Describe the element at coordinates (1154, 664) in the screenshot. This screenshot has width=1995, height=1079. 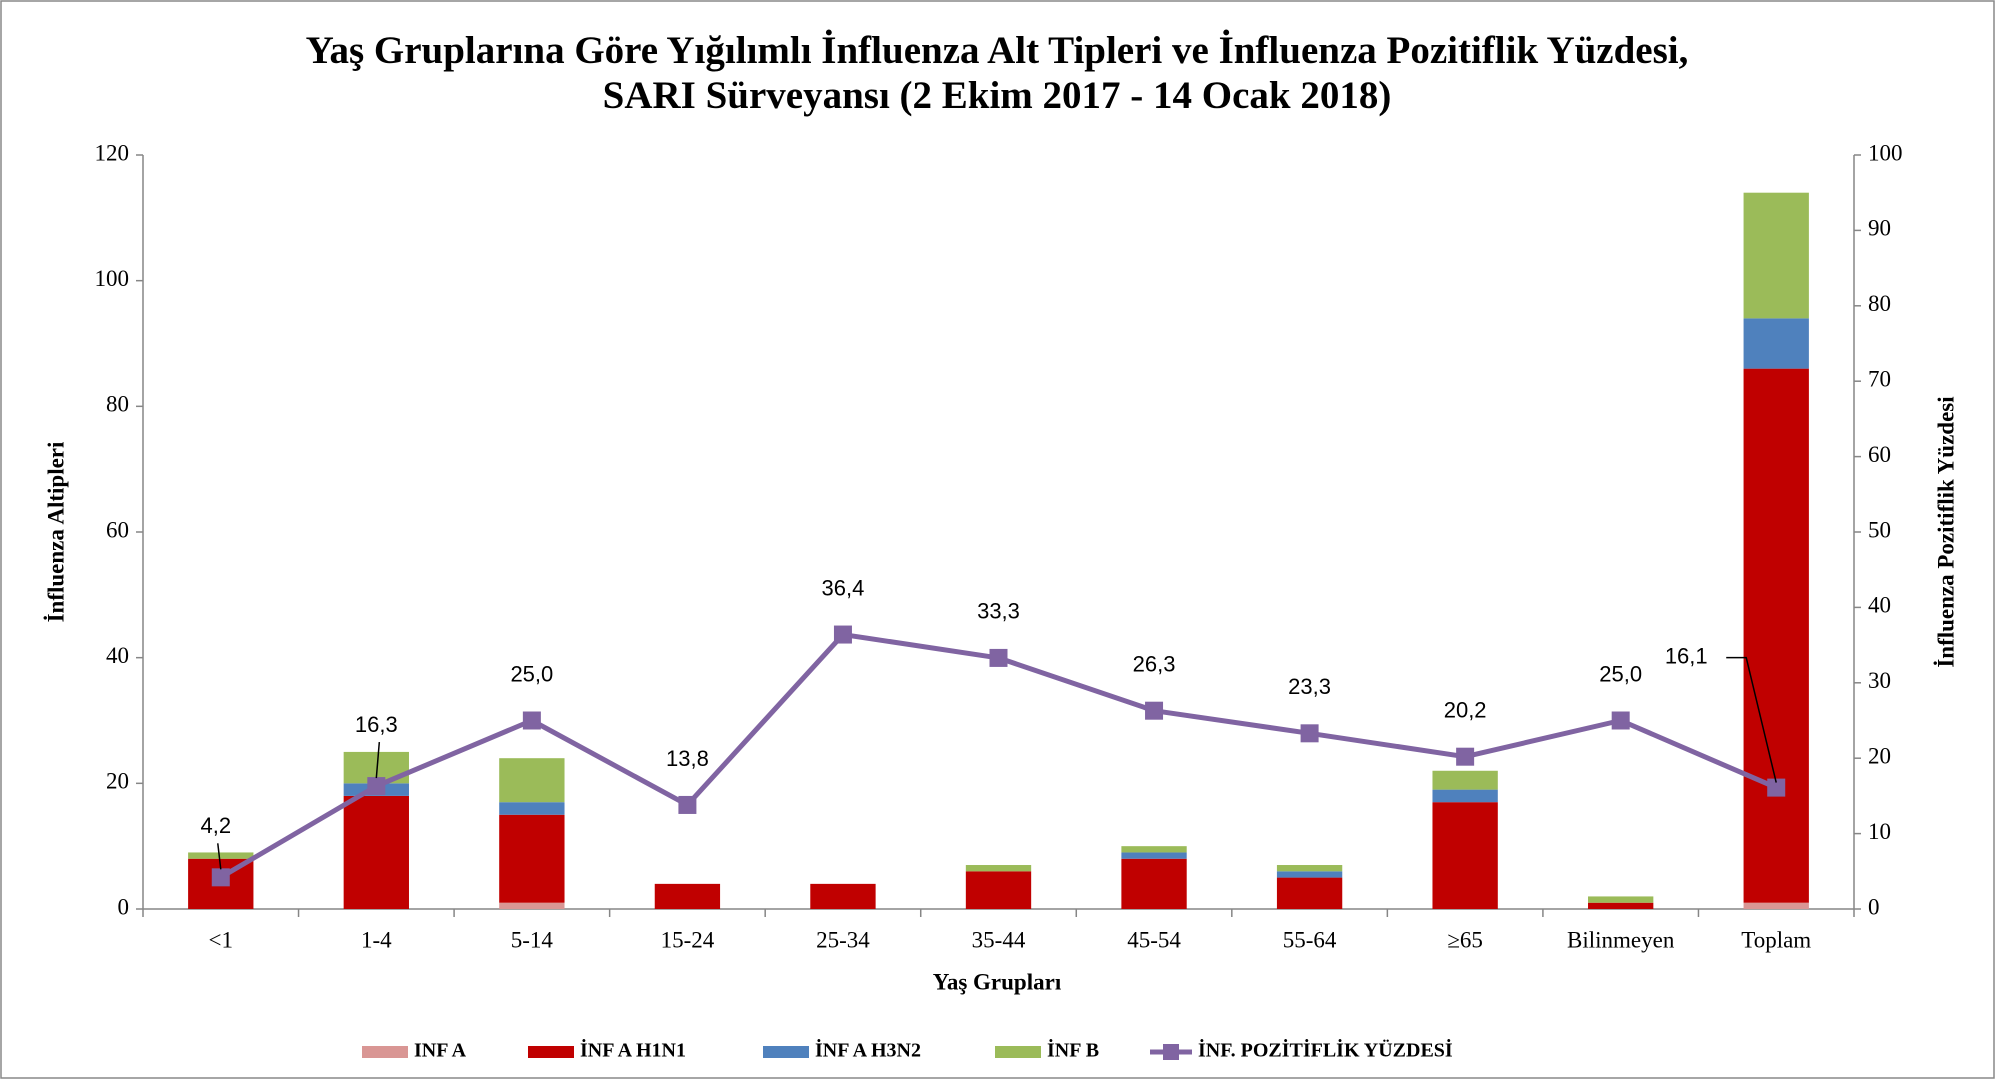
I see `data-label: 26,3` at that location.